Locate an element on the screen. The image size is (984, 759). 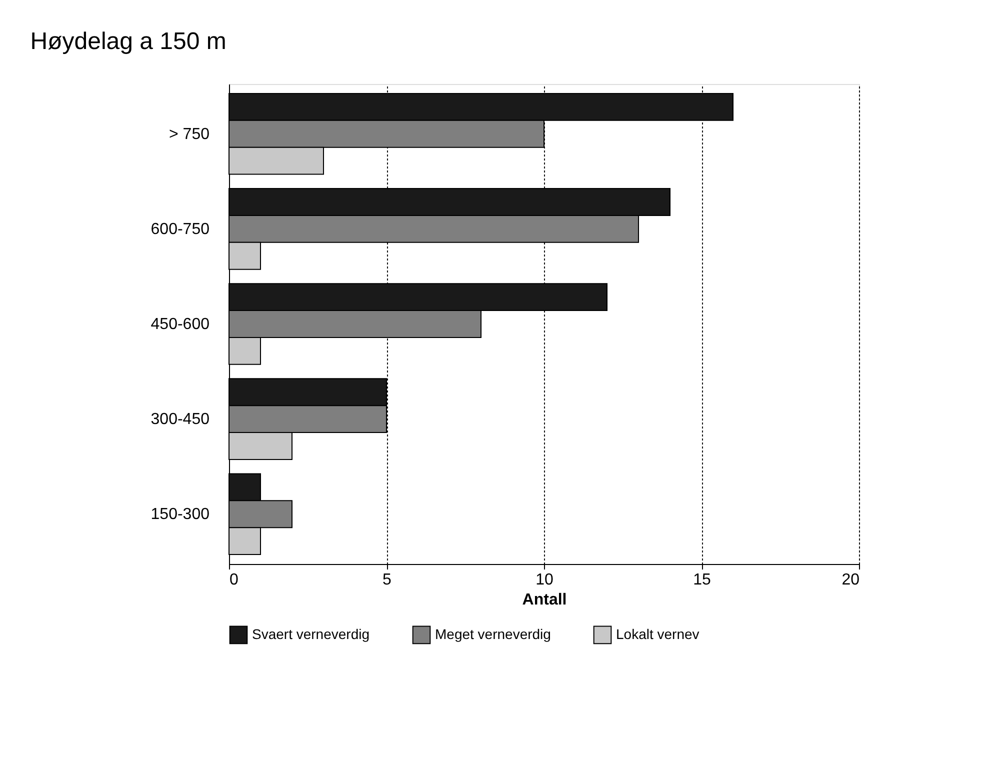
x-tick-label: 10 is located at coordinates (545, 580).